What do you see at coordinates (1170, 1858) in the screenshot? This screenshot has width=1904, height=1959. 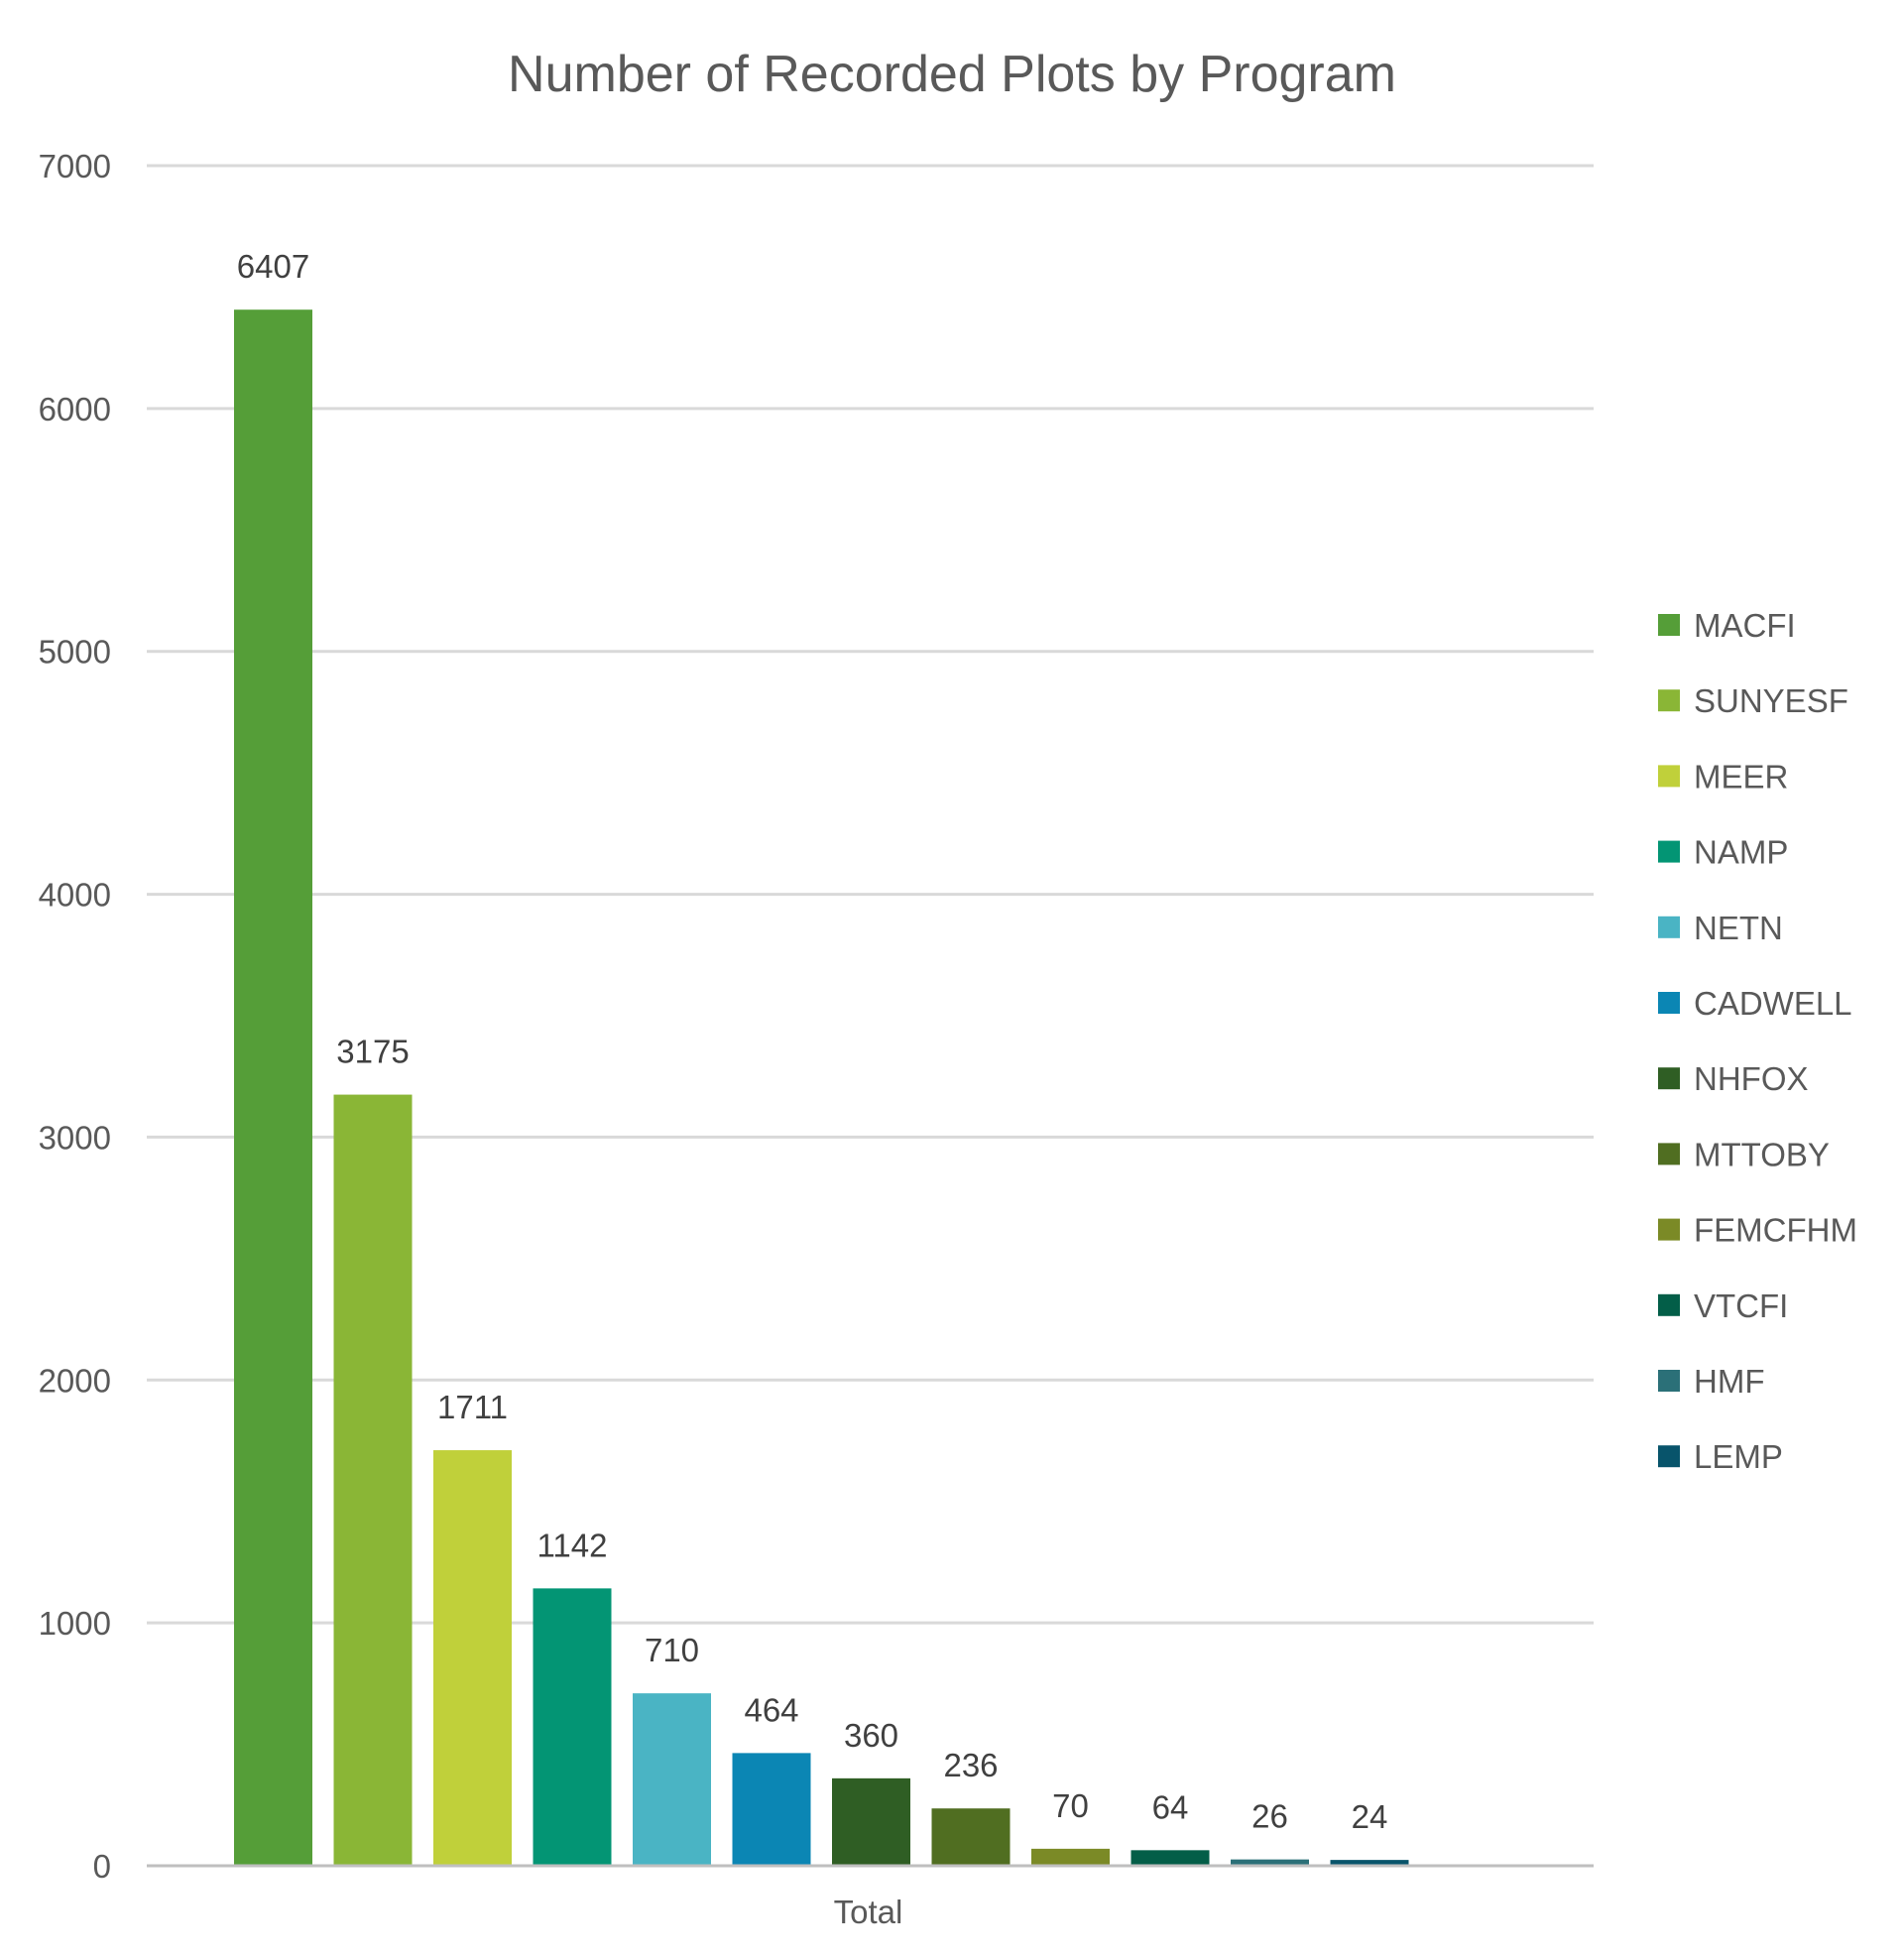 I see `bar-vtcfi` at bounding box center [1170, 1858].